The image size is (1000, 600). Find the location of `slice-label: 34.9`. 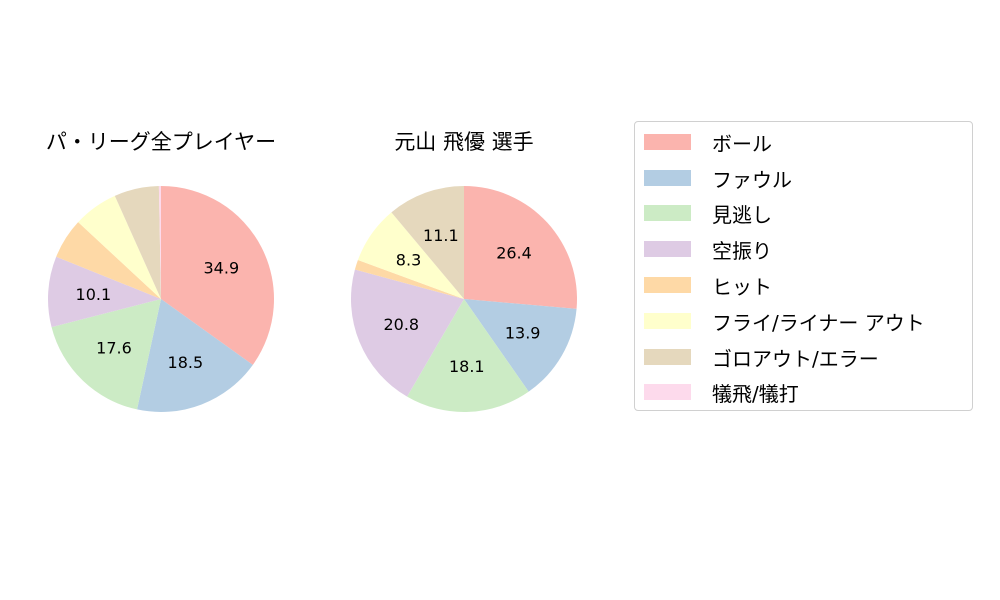

slice-label: 34.9 is located at coordinates (222, 268).